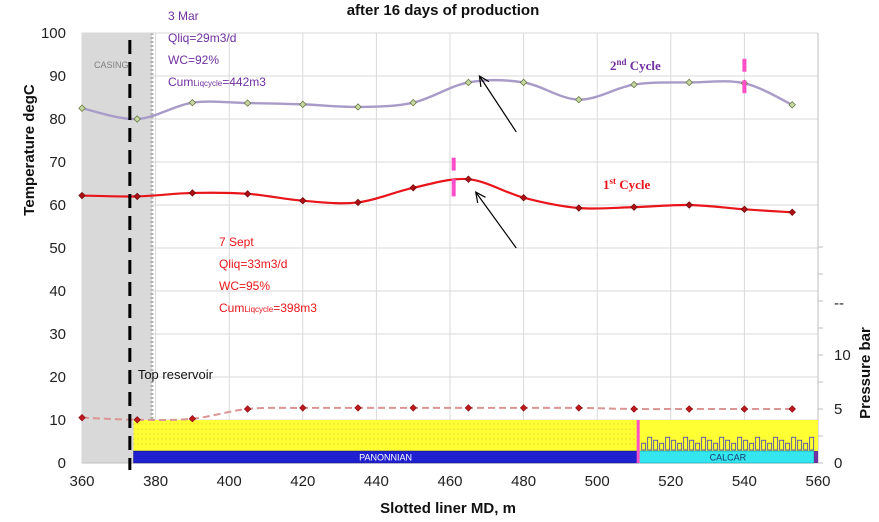  What do you see at coordinates (816, 457) in the screenshot?
I see `formation-end-cap` at bounding box center [816, 457].